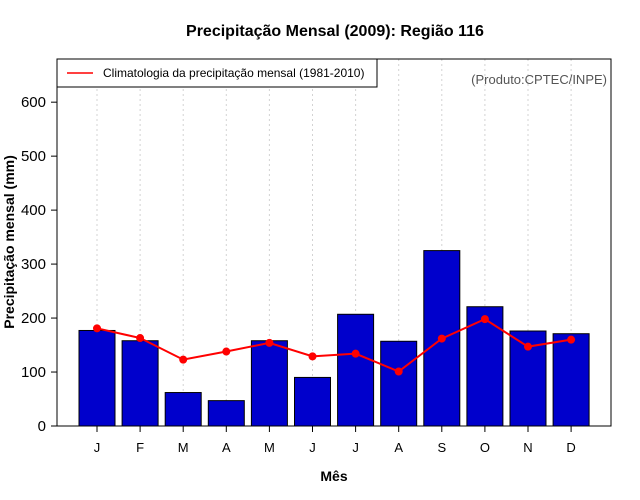 The width and height of the screenshot is (640, 500). Describe the element at coordinates (33, 318) in the screenshot. I see `y-tick-label: 200` at that location.